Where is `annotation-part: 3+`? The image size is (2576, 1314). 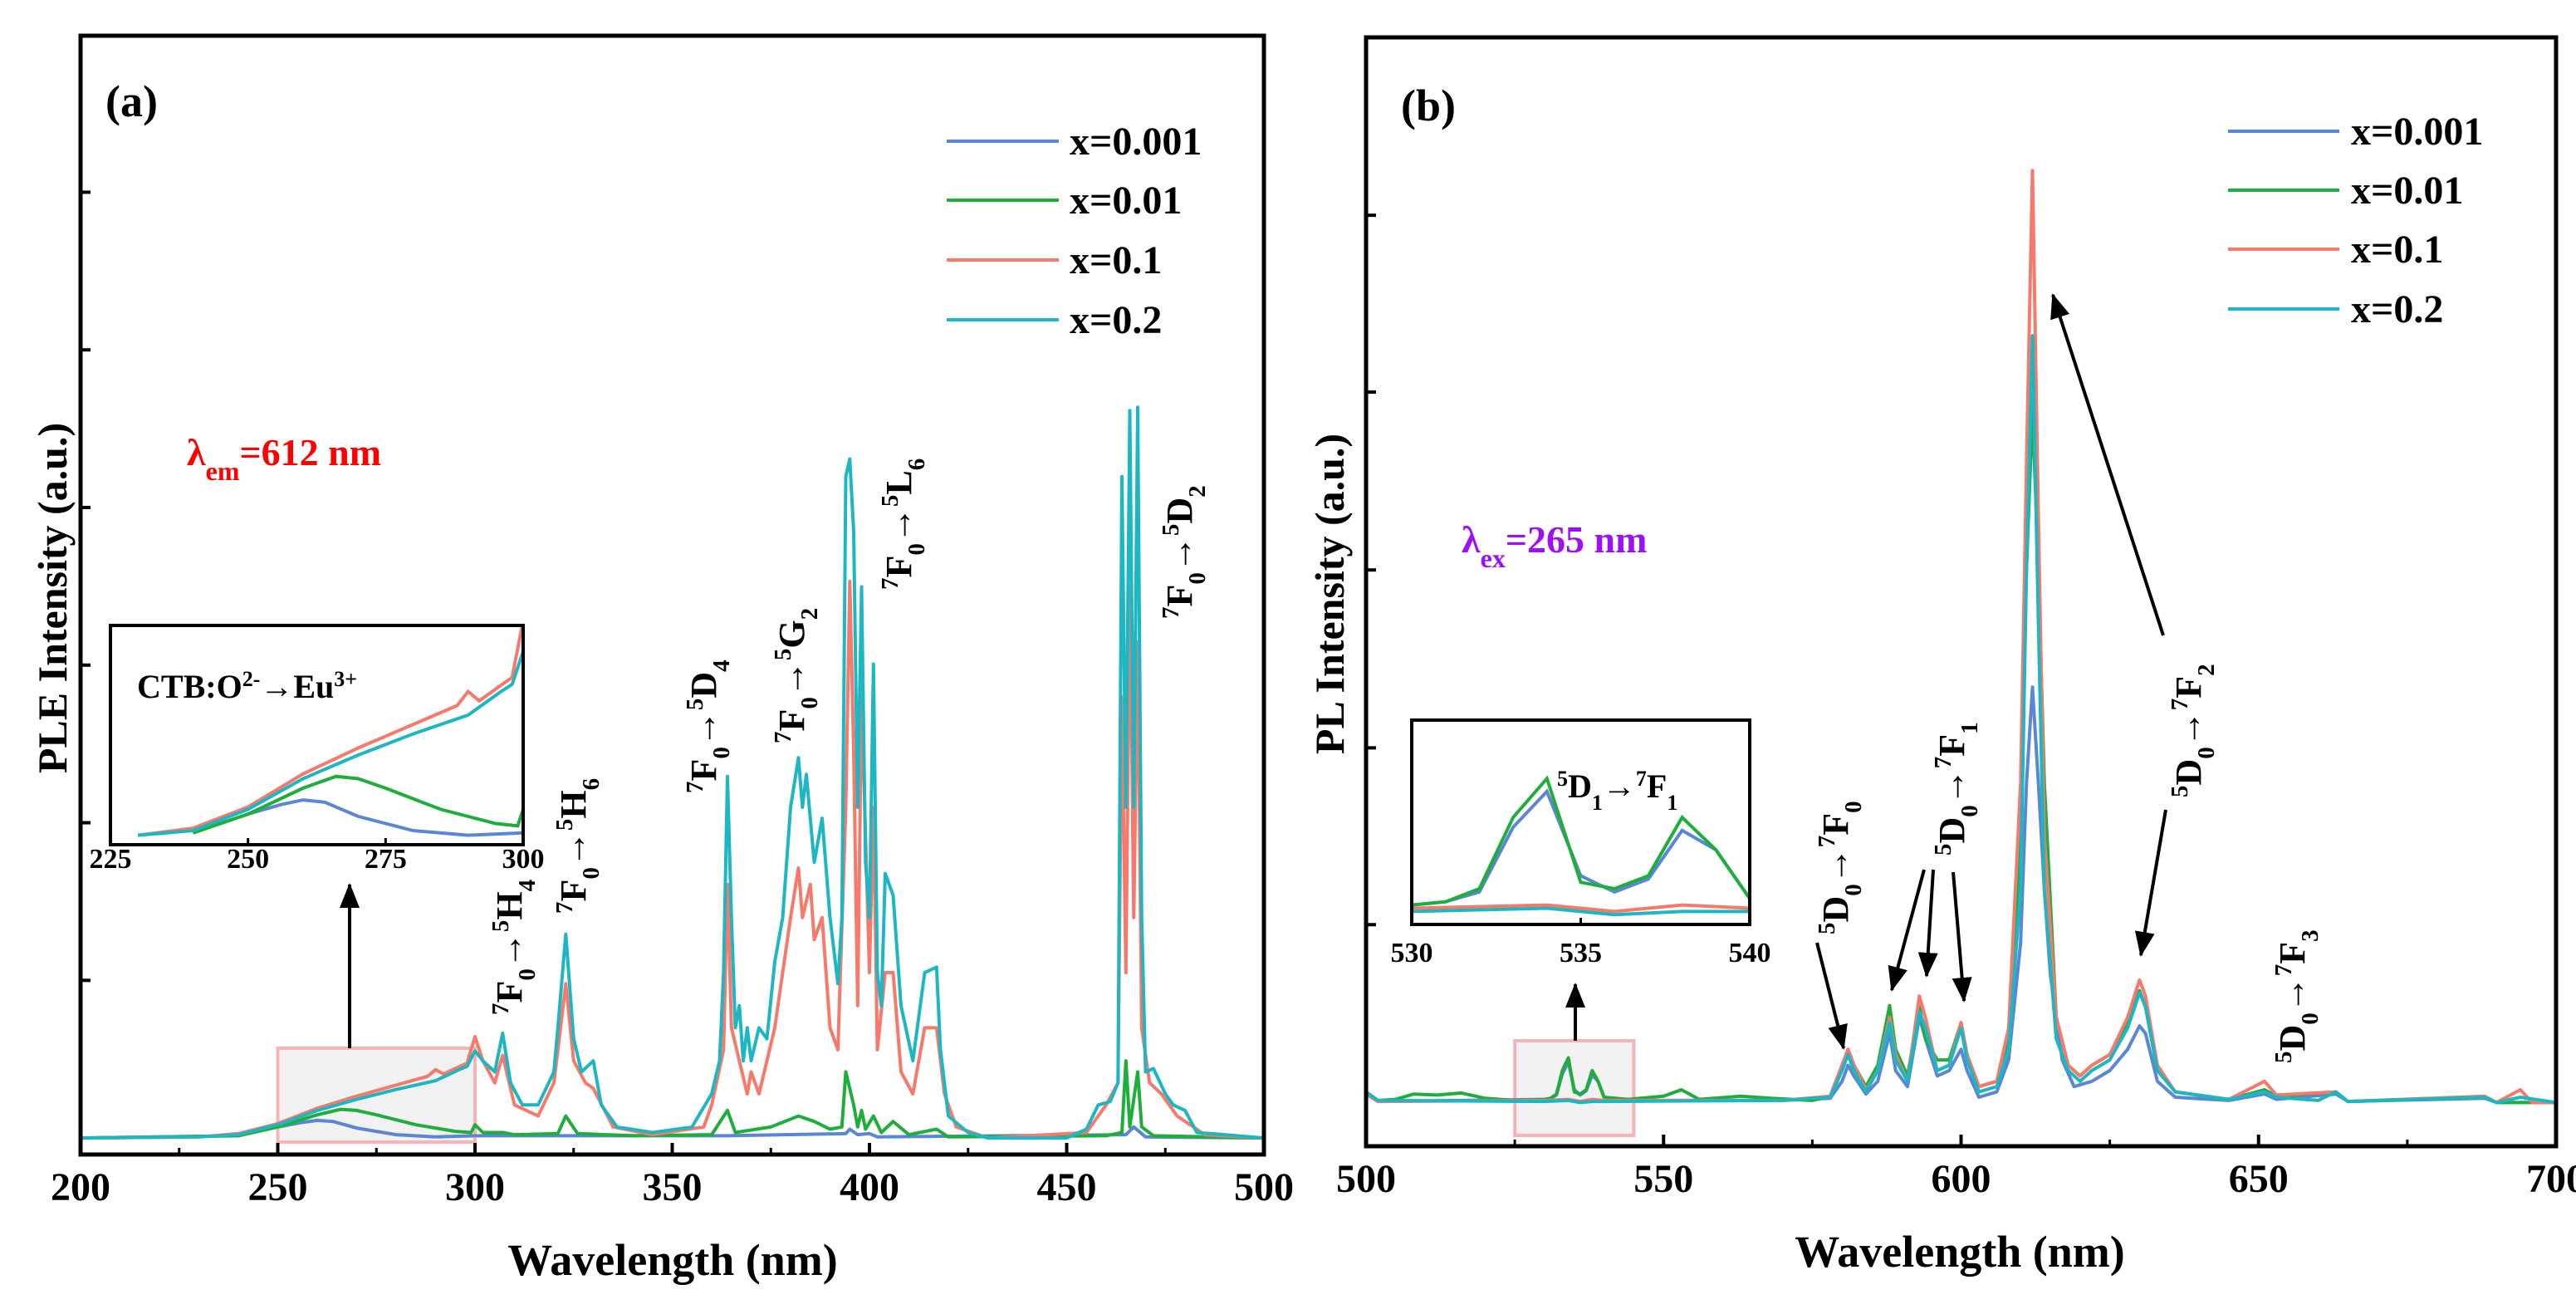
annotation-part: 3+ is located at coordinates (346, 679).